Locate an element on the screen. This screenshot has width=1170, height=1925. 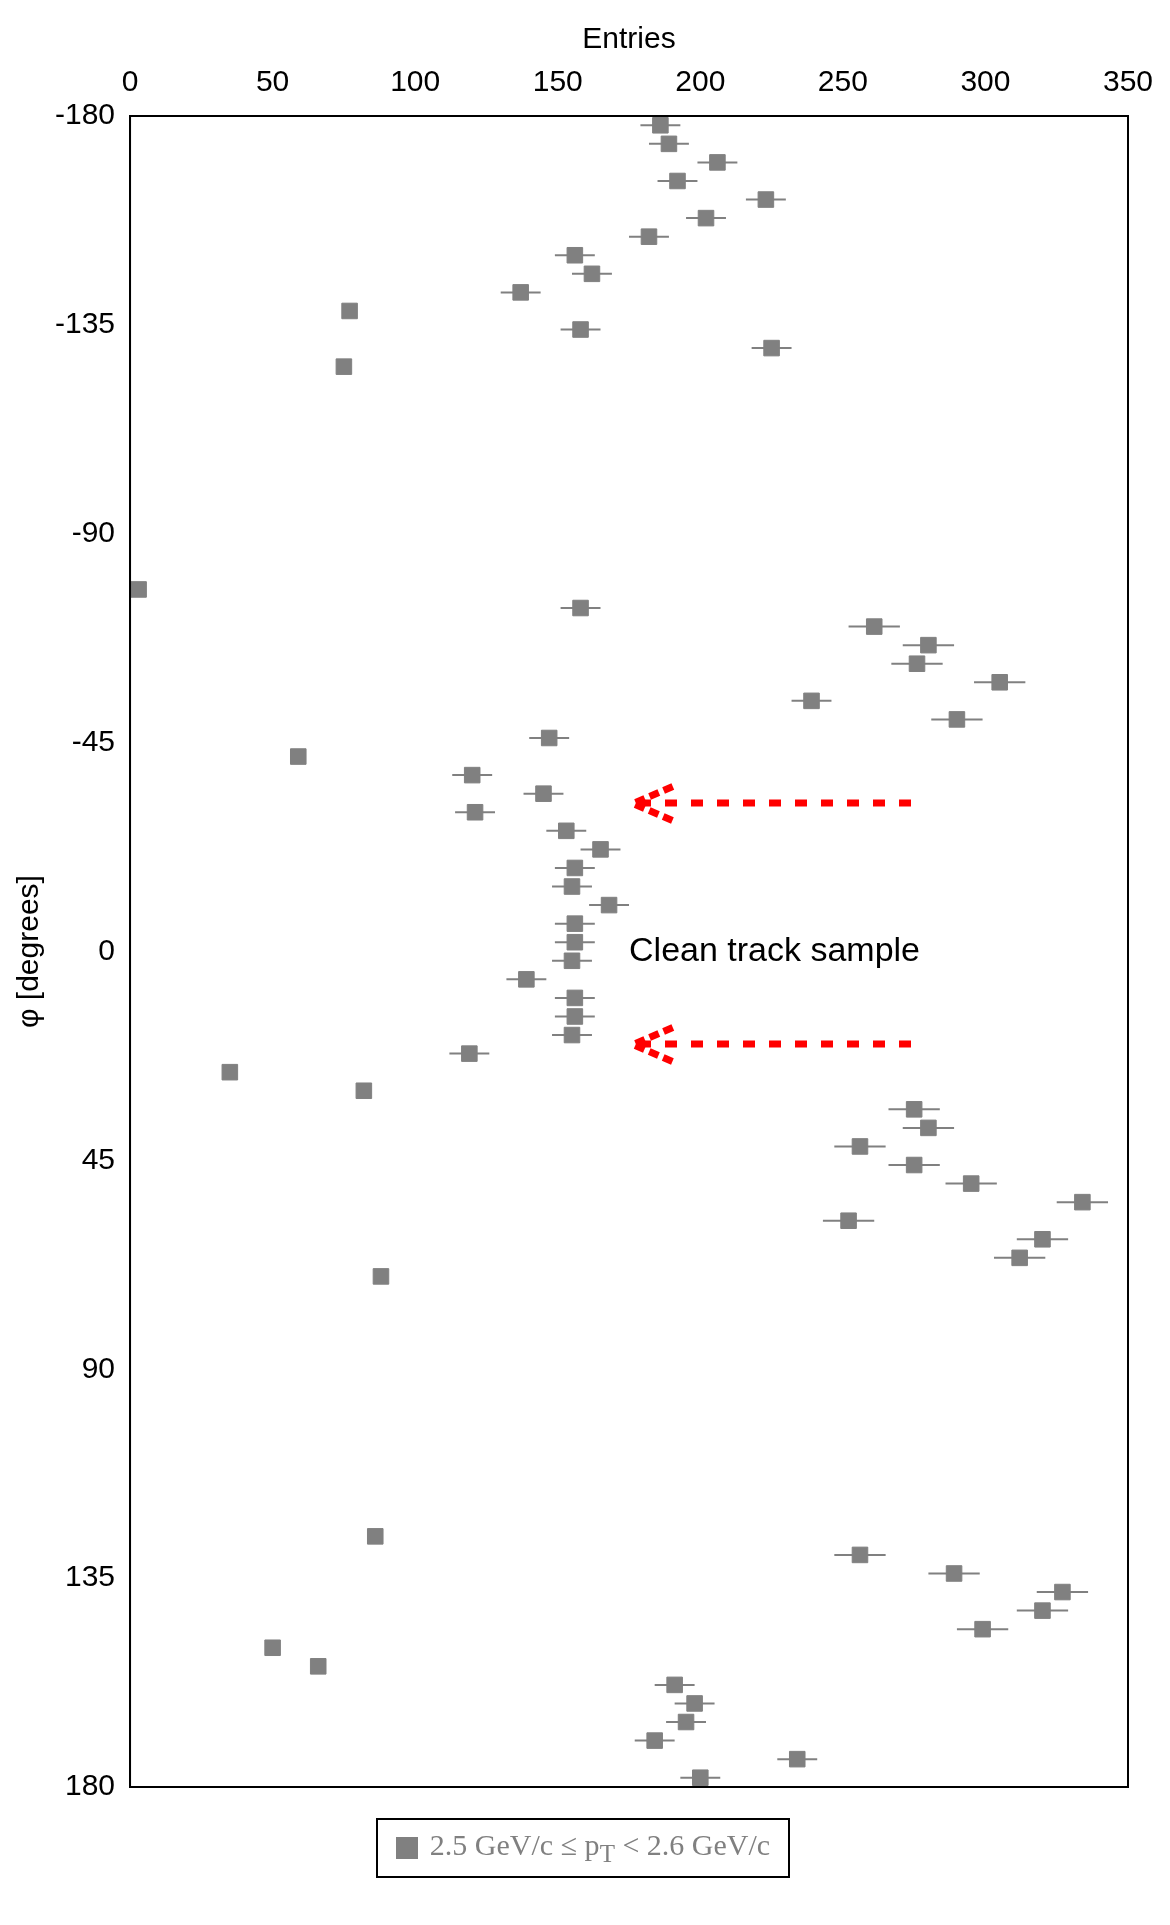
x-tick-label: 100 is located at coordinates (415, 81).